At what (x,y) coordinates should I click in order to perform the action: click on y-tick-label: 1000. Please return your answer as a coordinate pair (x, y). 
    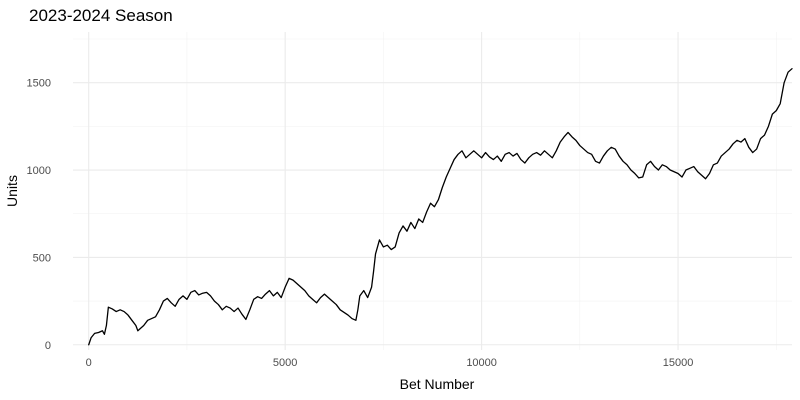
    Looking at the image, I should click on (39, 171).